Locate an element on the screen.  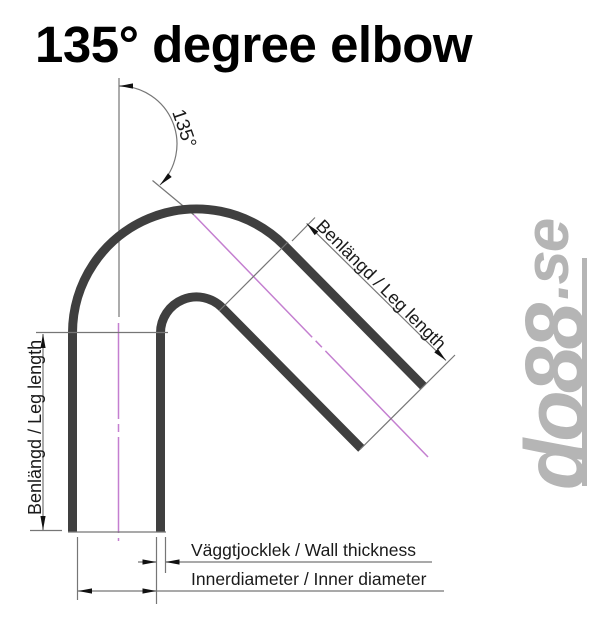
wall-thickness-dimension: Väggtjocklek / Wall thickness is located at coordinates (254, 570).